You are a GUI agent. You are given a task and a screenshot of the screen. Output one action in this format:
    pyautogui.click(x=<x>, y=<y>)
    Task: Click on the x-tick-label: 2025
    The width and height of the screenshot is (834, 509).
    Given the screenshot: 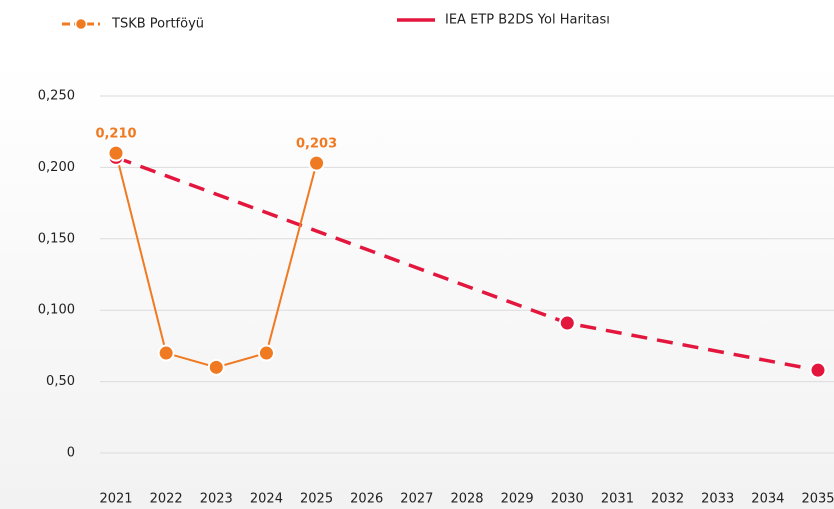 What is the action you would take?
    pyautogui.click(x=316, y=499)
    